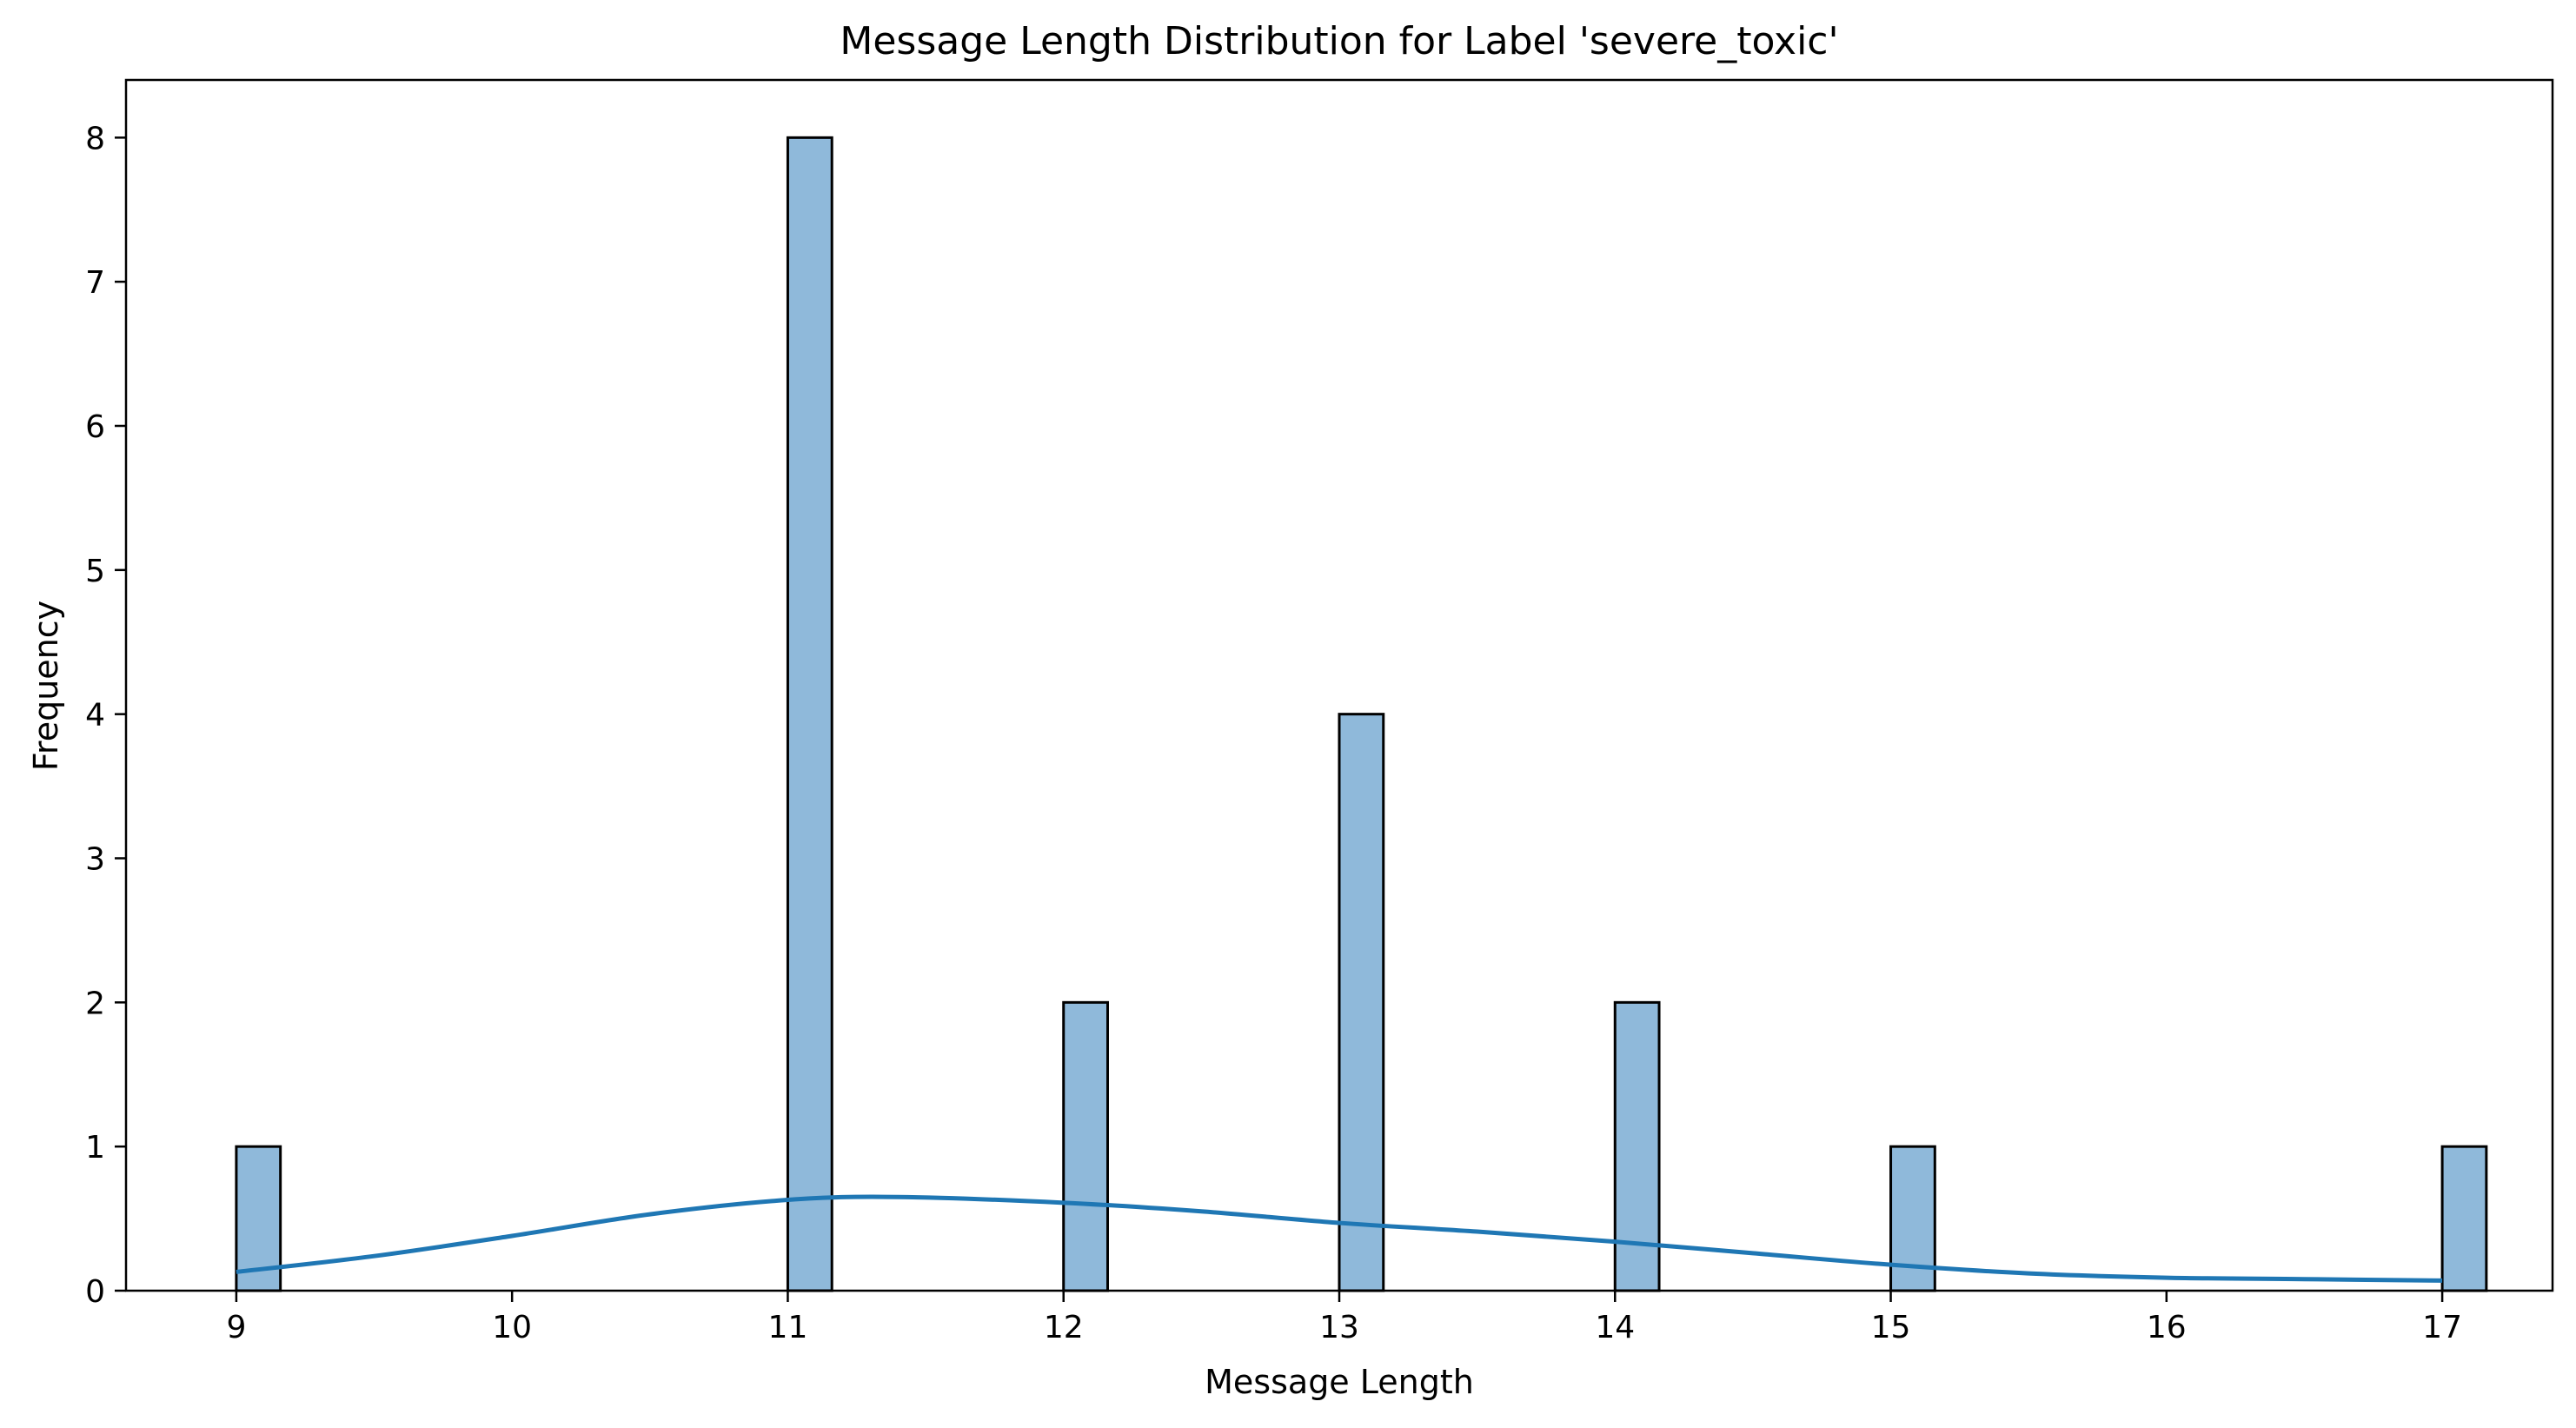 This screenshot has height=1428, width=2576. Describe the element at coordinates (512, 1327) in the screenshot. I see `x-tick-label: 10` at that location.